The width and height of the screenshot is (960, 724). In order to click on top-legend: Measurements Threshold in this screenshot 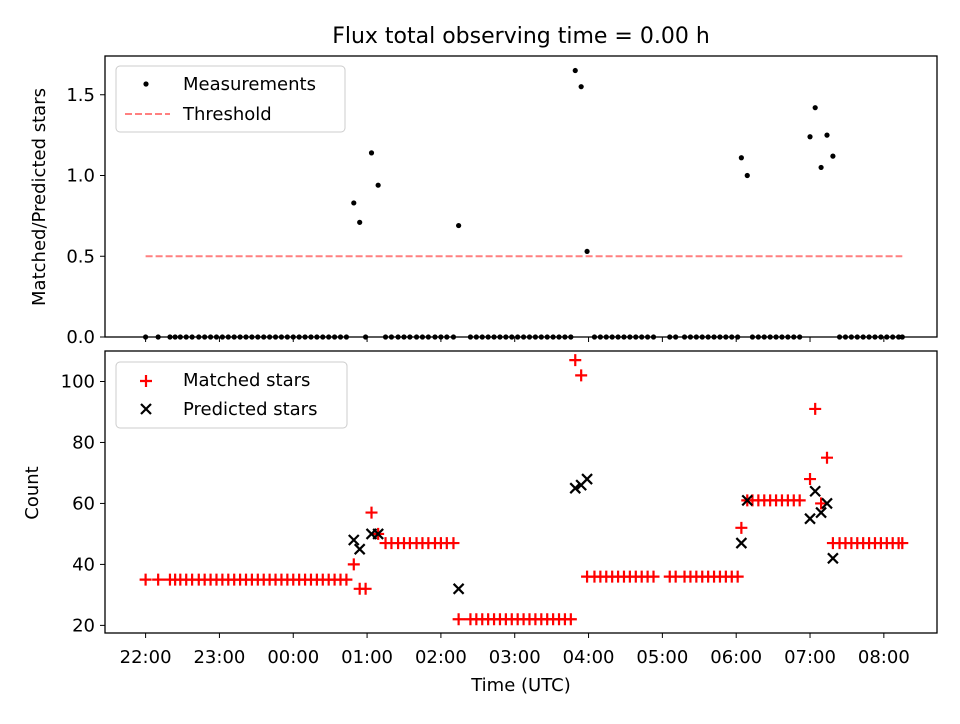, I will do `click(230, 99)`.